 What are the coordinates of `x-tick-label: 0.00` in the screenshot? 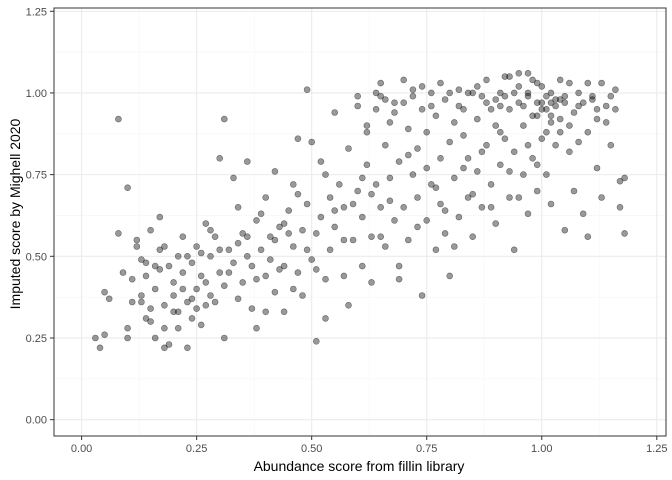 It's located at (81, 449).